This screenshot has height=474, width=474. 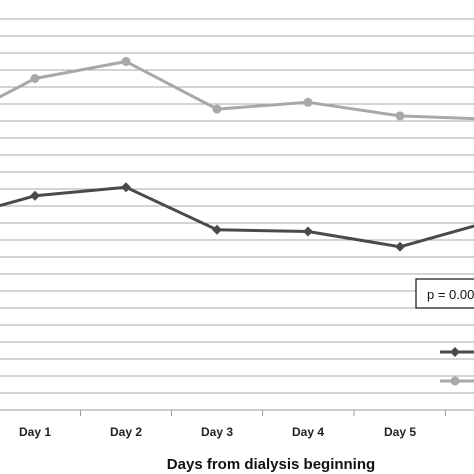 What do you see at coordinates (271, 464) in the screenshot?
I see `x-axis-title: Days from dialysis beginning` at bounding box center [271, 464].